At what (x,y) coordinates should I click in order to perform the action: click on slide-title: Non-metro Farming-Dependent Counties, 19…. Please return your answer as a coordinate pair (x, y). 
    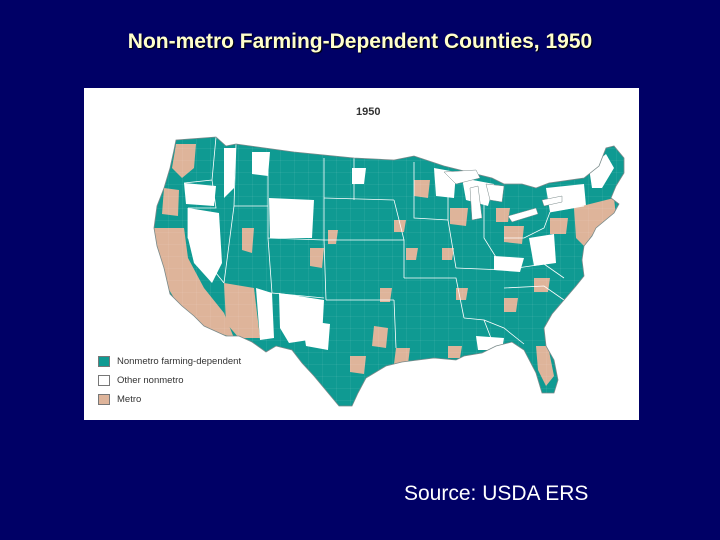
    Looking at the image, I should click on (360, 41).